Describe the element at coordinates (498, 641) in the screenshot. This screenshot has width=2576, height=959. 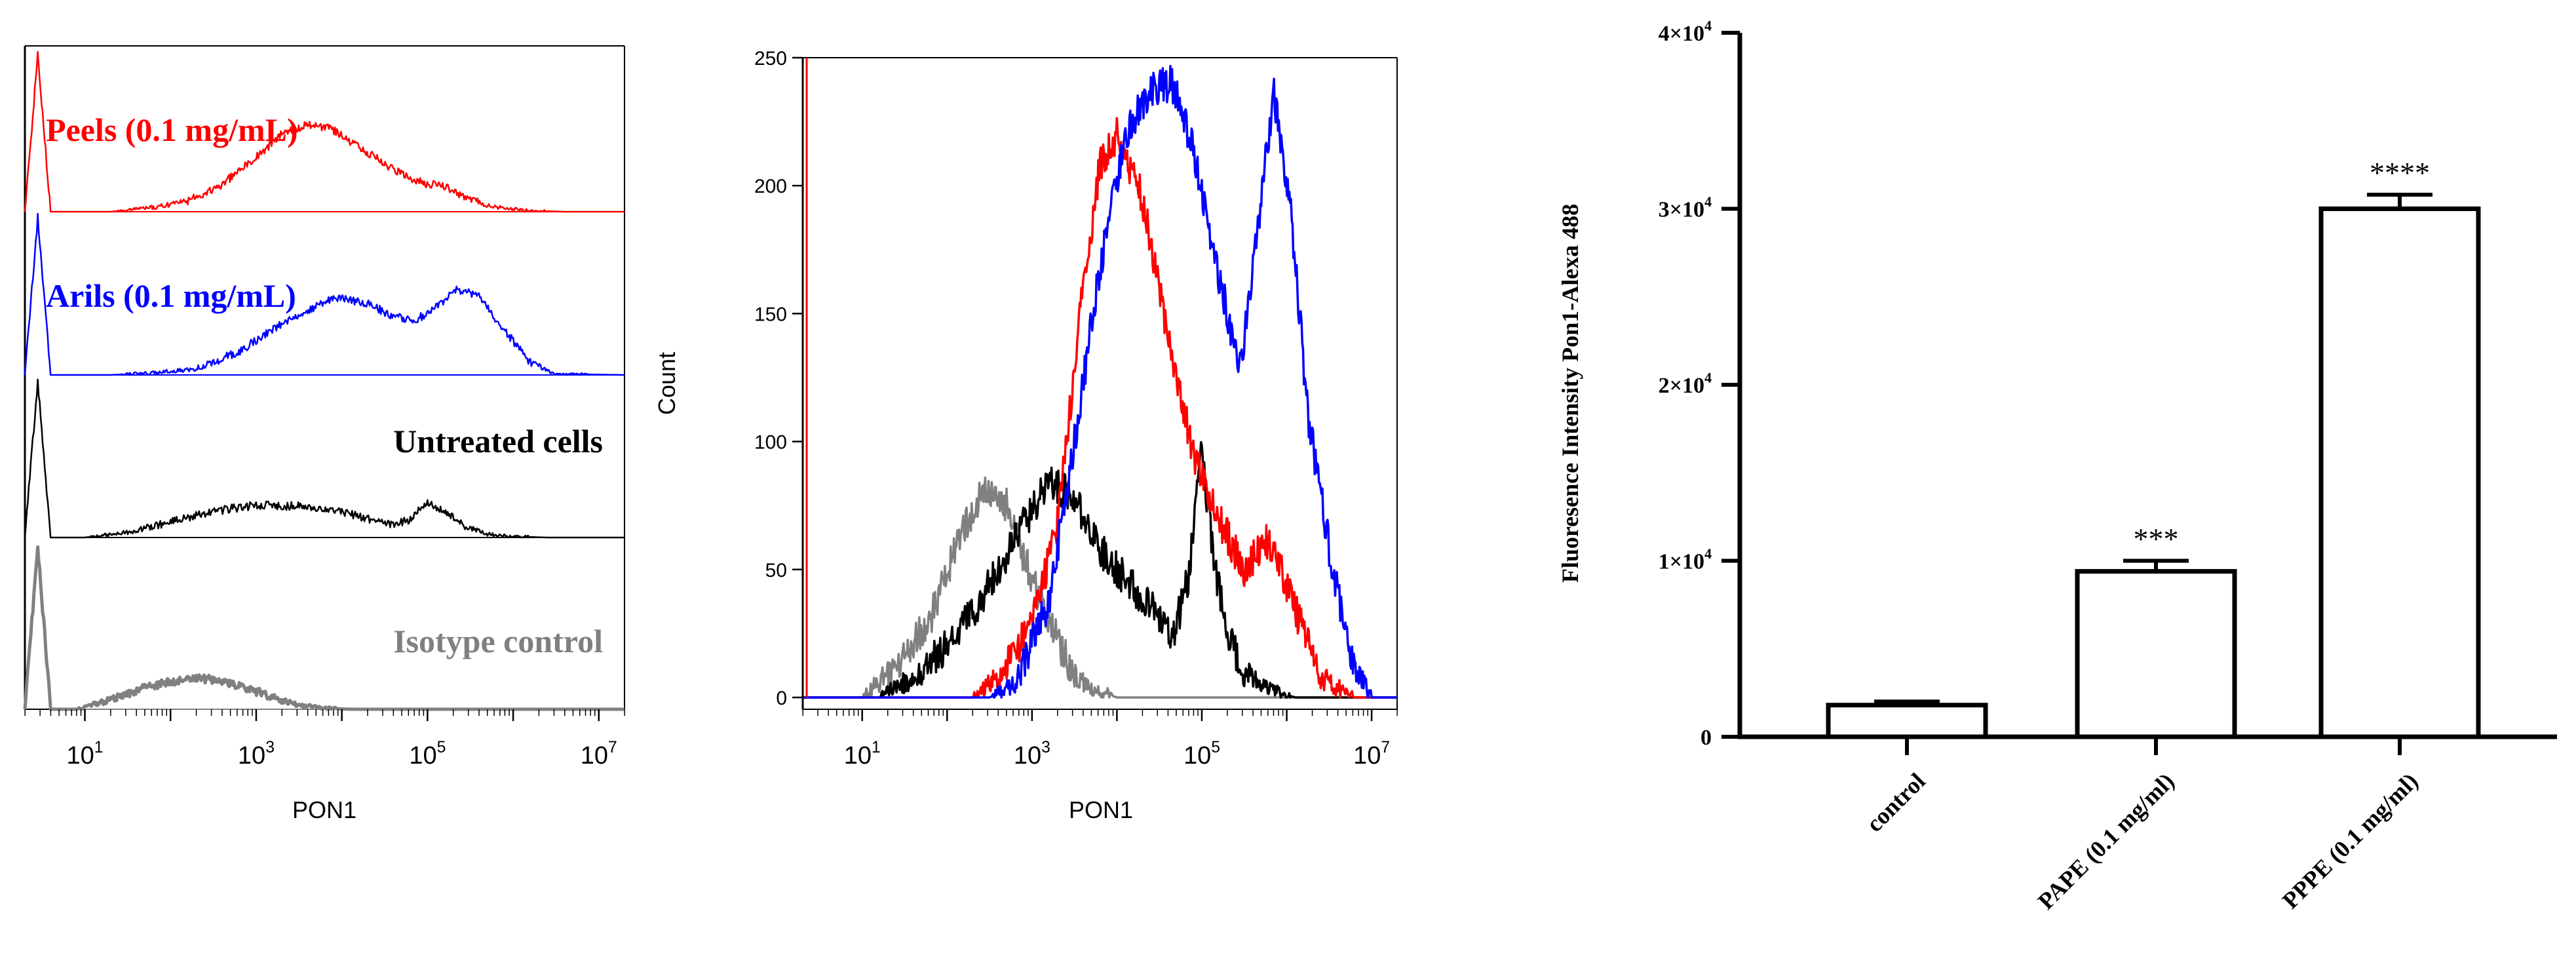
I see `panel1-series-label-isotype: Isotype control` at that location.